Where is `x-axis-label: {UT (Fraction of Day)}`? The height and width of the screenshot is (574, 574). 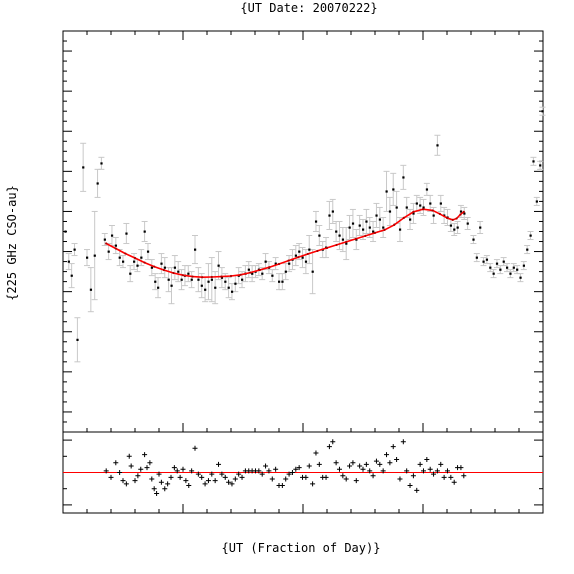 x-axis-label: {UT (Fraction of Day)} is located at coordinates (301, 548).